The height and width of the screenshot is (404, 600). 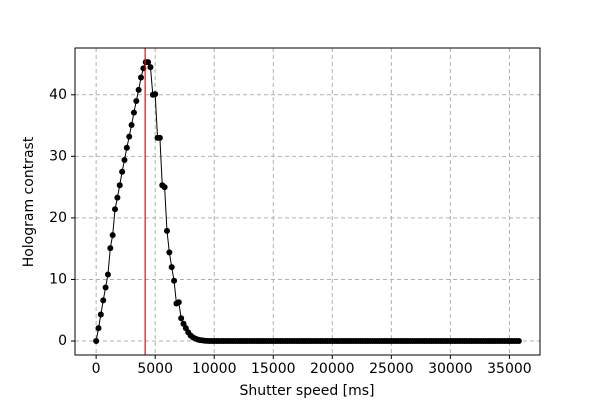 I want to click on x-tick-label: 15000, so click(x=273, y=369).